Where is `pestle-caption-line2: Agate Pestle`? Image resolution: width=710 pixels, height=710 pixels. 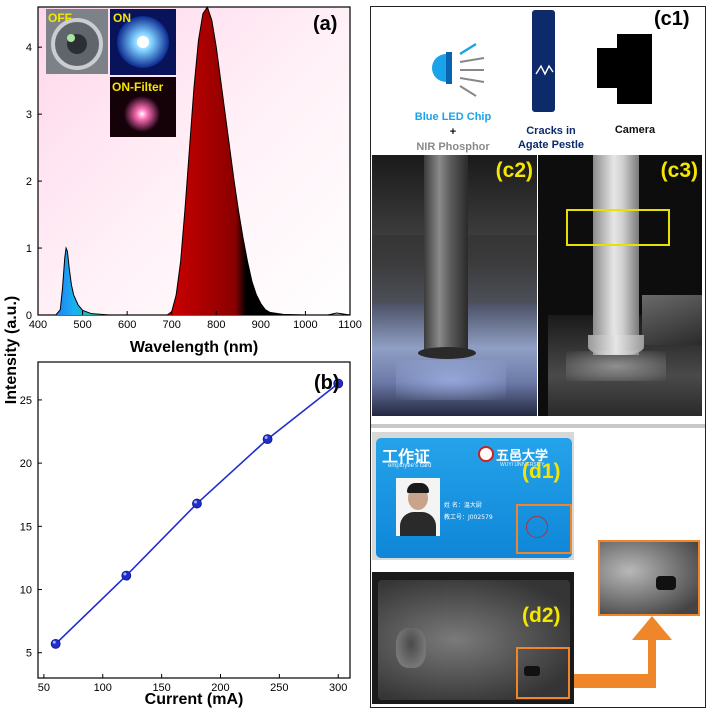 pestle-caption-line2: Agate Pestle is located at coordinates (551, 145).